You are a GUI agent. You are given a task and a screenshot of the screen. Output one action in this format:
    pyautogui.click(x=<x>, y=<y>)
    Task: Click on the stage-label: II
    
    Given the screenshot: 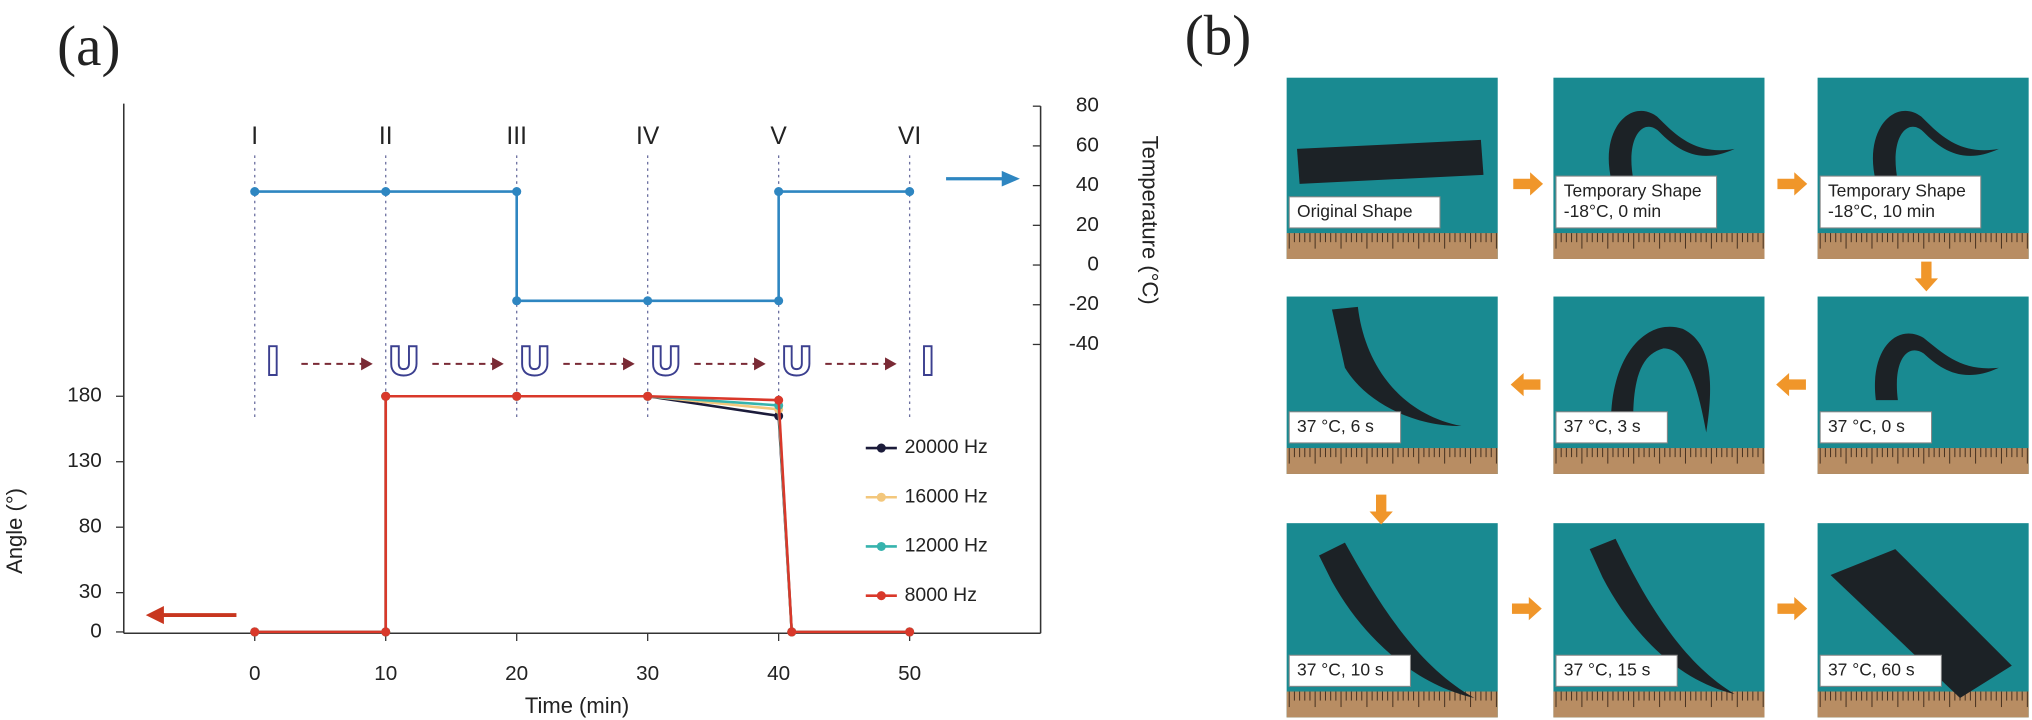 What is the action you would take?
    pyautogui.click(x=386, y=136)
    